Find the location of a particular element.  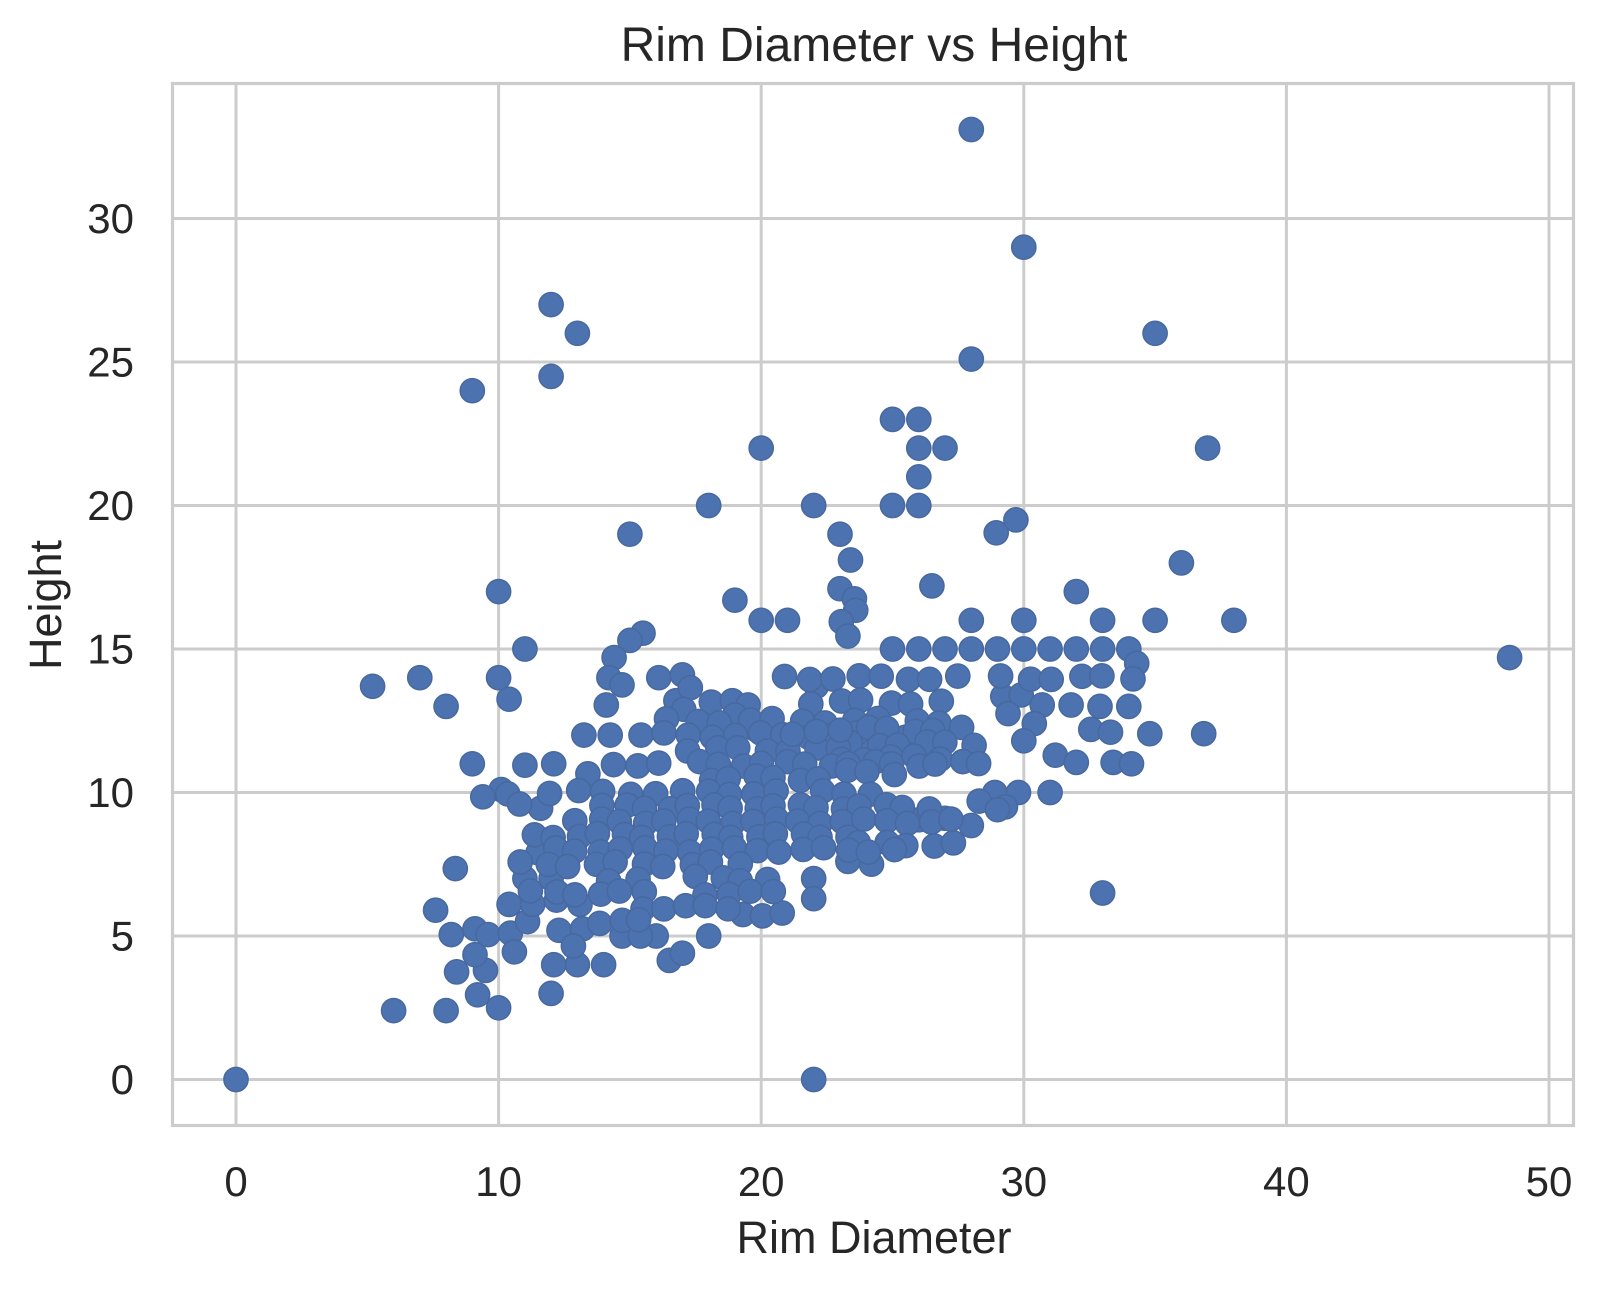

svg-text: 5 is located at coordinates (122, 936).